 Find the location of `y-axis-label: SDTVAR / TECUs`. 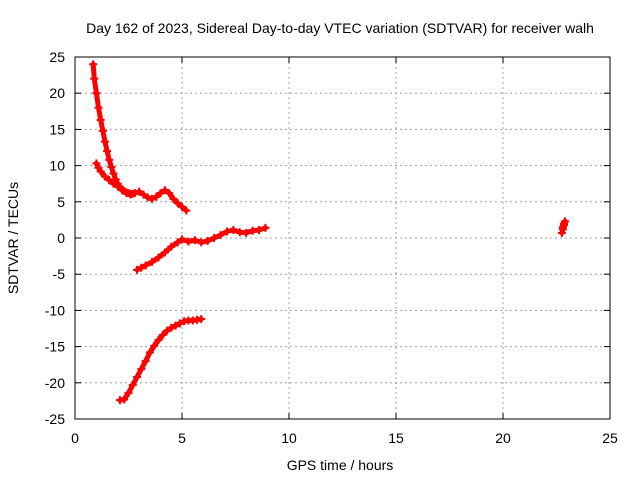

y-axis-label: SDTVAR / TECUs is located at coordinates (13, 238).